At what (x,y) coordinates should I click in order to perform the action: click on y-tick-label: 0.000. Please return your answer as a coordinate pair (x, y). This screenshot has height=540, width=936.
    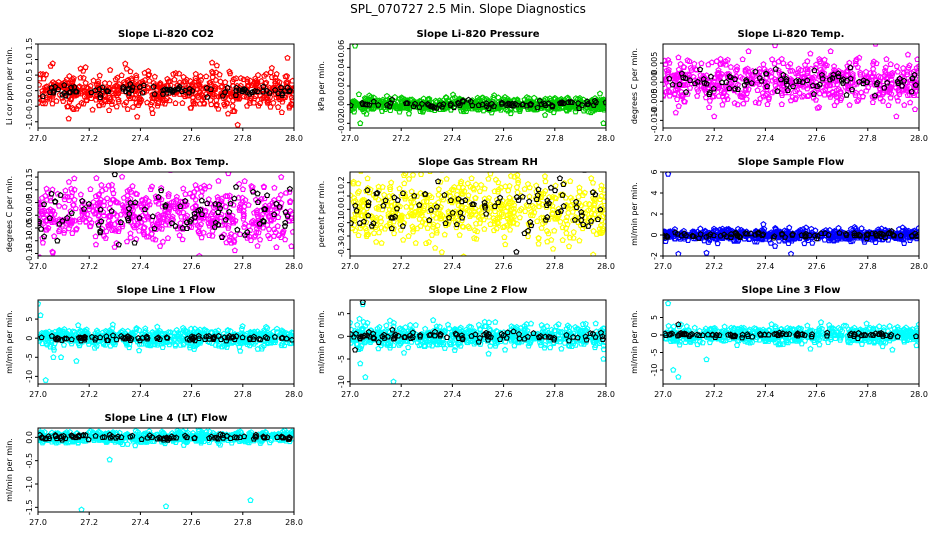
    Looking at the image, I should click on (654, 82).